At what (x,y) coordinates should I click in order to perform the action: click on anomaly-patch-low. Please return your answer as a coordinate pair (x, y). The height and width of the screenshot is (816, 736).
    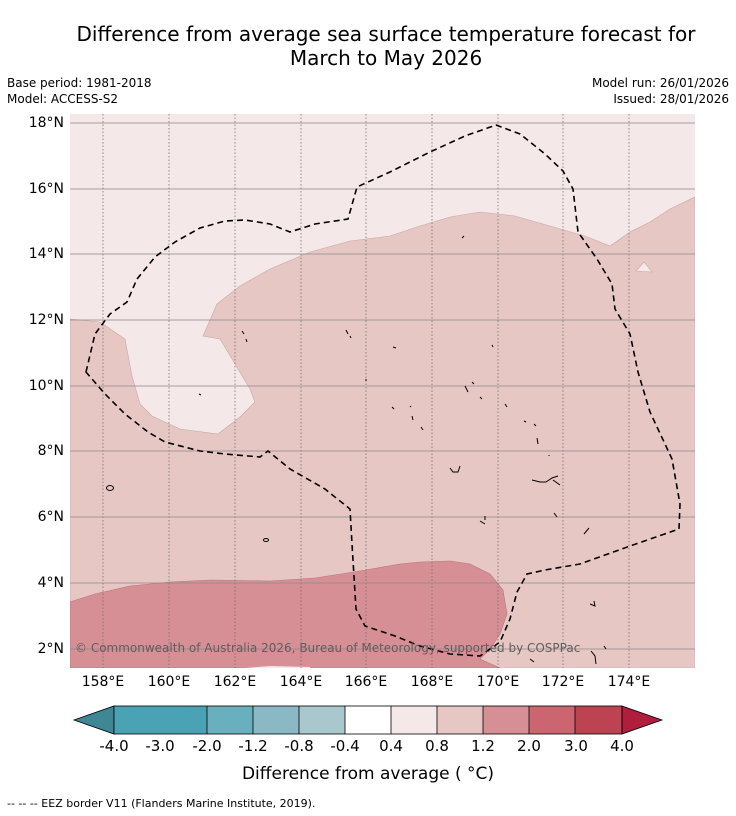
    Looking at the image, I should click on (644, 267).